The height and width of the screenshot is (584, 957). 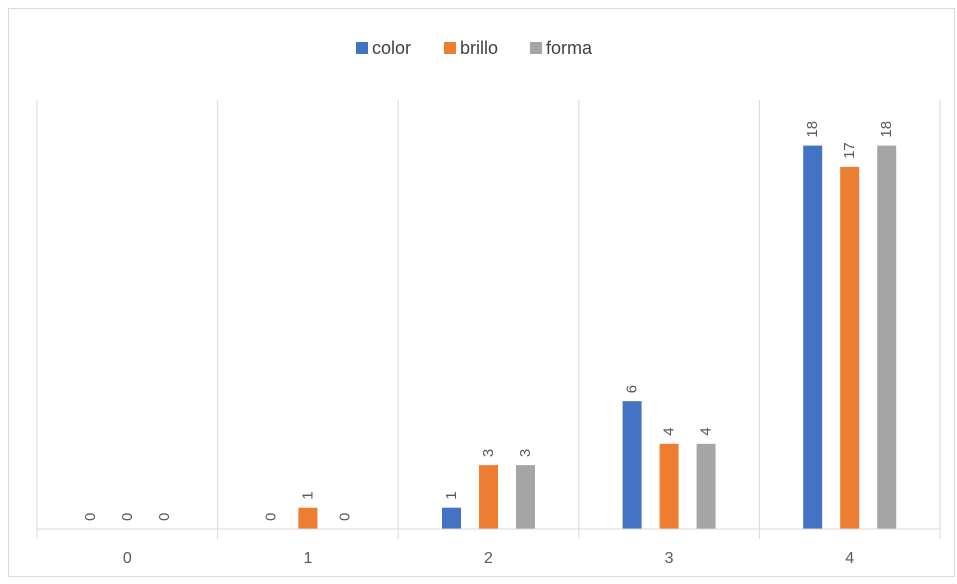 What do you see at coordinates (479, 48) in the screenshot?
I see `legend-label-brillo: brillo` at bounding box center [479, 48].